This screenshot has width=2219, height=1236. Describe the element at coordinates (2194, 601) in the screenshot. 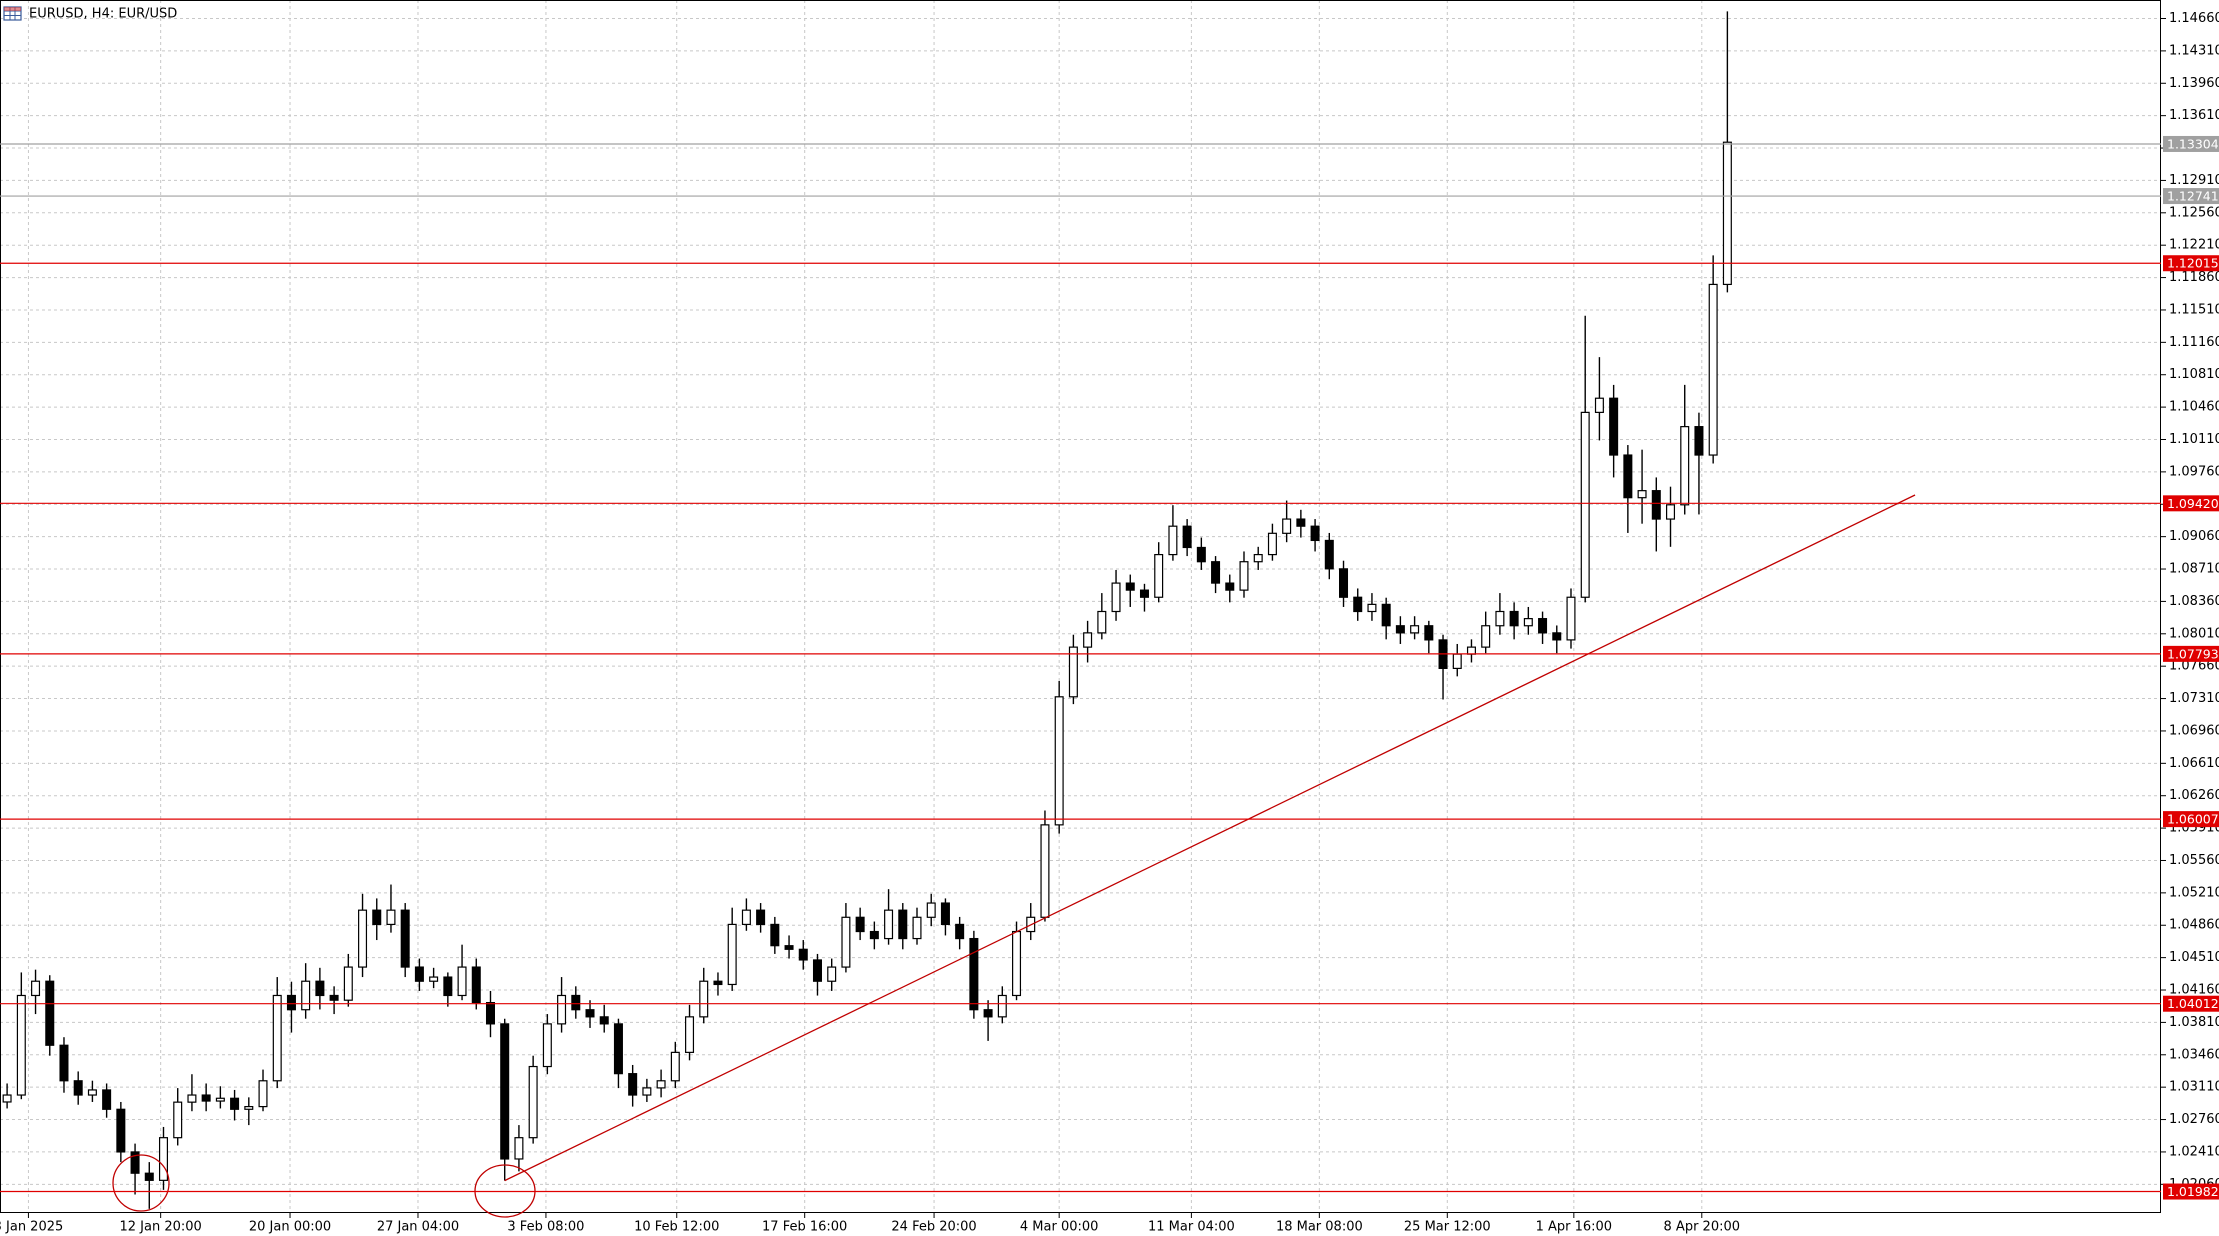

I see `y-tick-label: 1.08360` at that location.